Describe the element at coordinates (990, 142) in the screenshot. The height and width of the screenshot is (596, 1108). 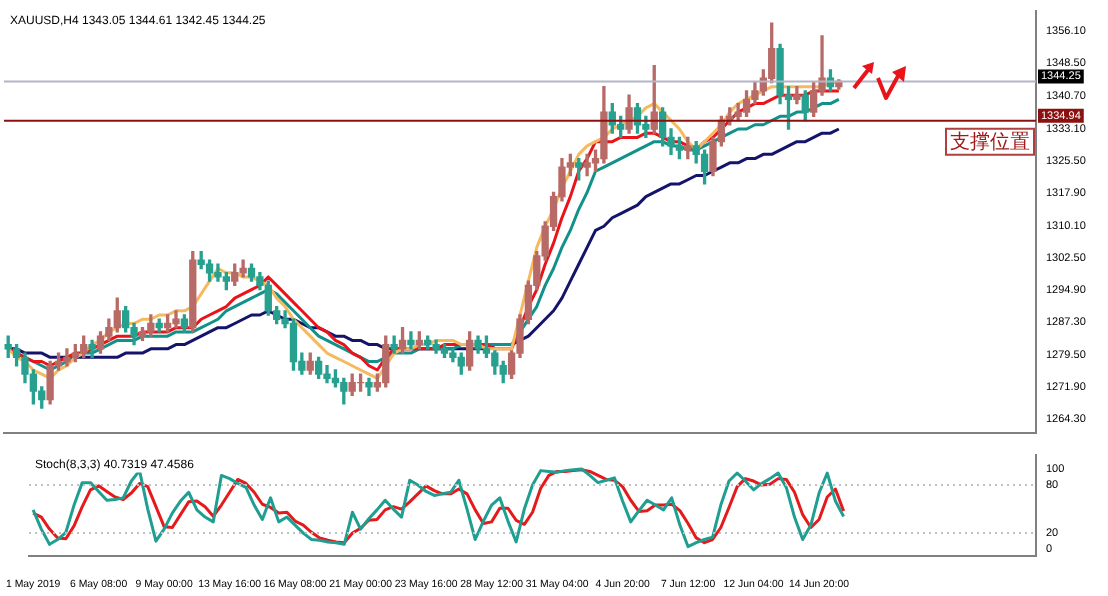
I see `annotation: 支撑位置` at that location.